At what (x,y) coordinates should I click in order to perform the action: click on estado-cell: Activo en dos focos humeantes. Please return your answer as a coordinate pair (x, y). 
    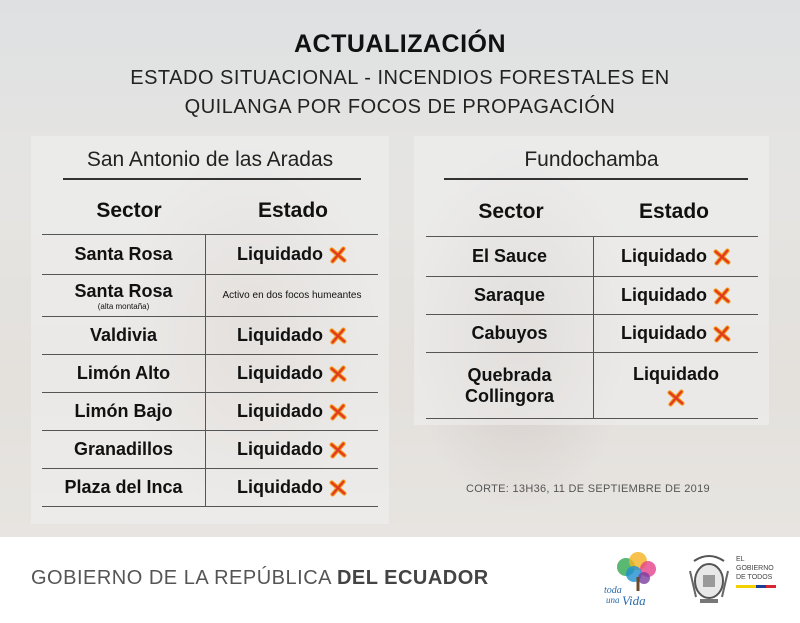
    Looking at the image, I should click on (292, 295).